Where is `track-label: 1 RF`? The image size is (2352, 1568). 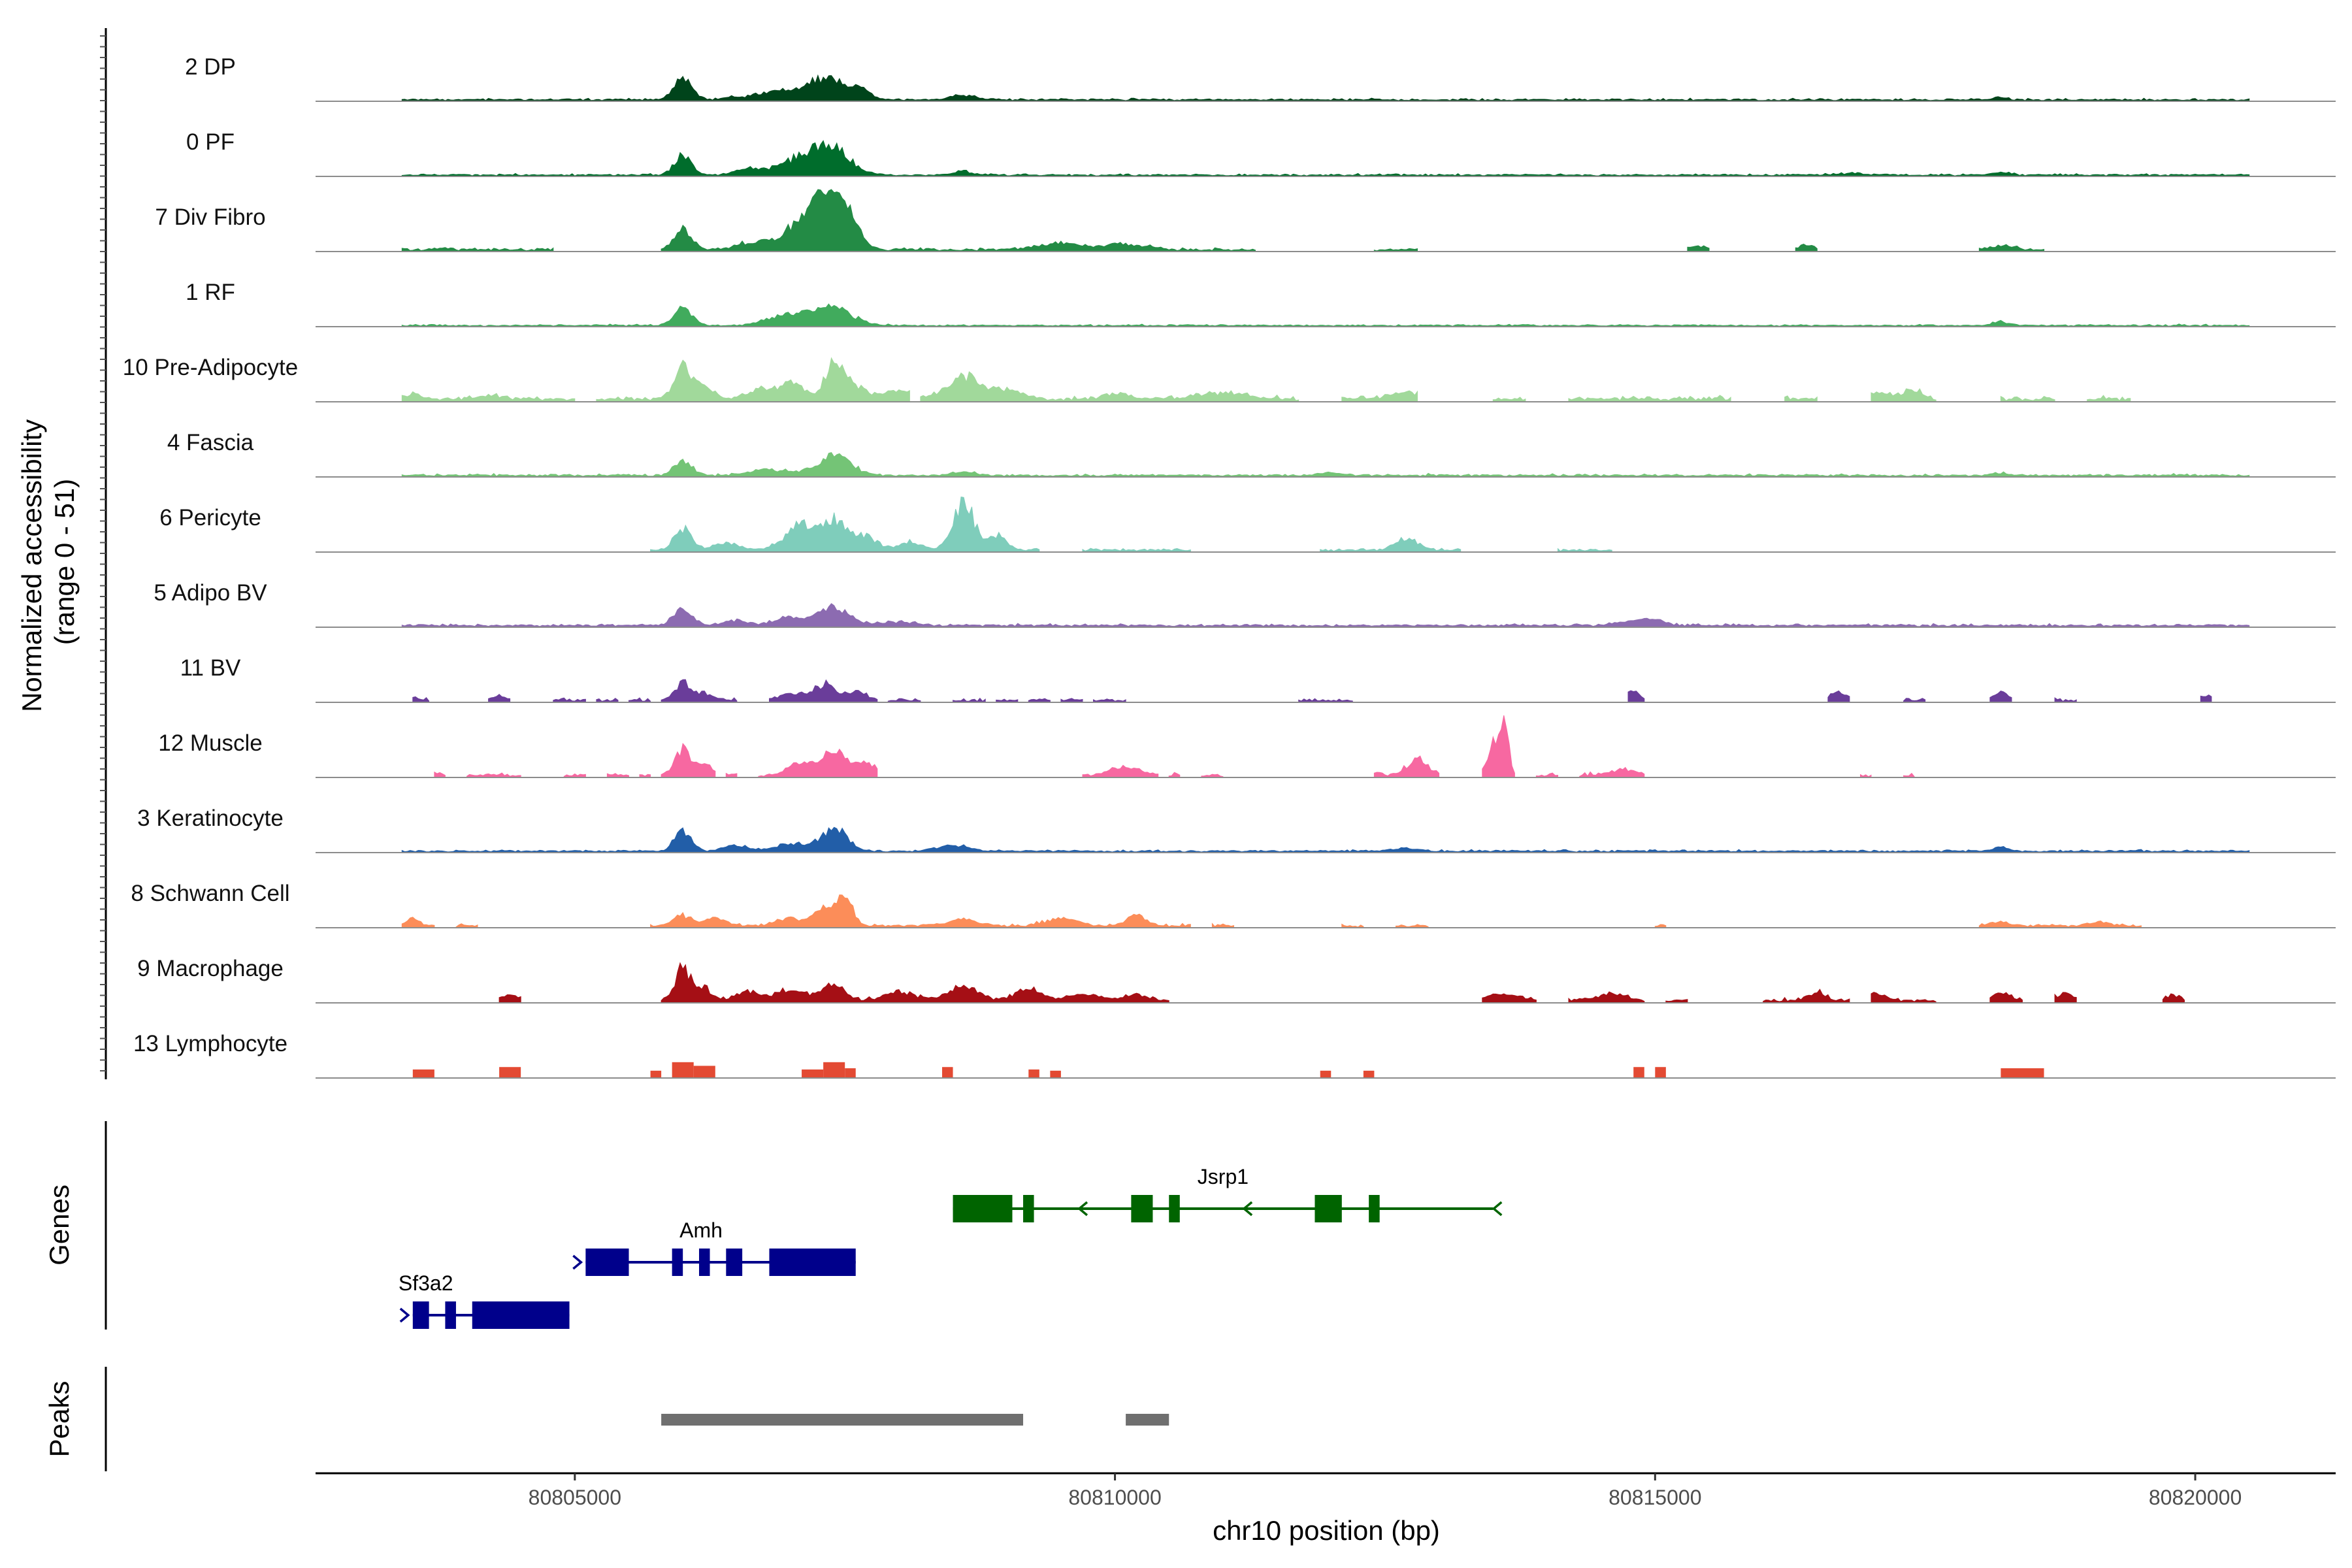
track-label: 1 RF is located at coordinates (210, 292).